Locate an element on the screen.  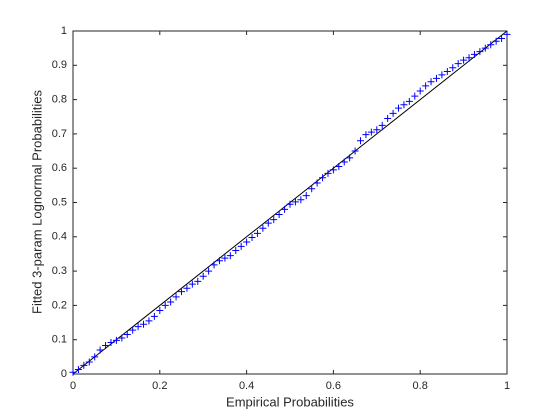
y-tick-label: 0.6 is located at coordinates (59, 168).